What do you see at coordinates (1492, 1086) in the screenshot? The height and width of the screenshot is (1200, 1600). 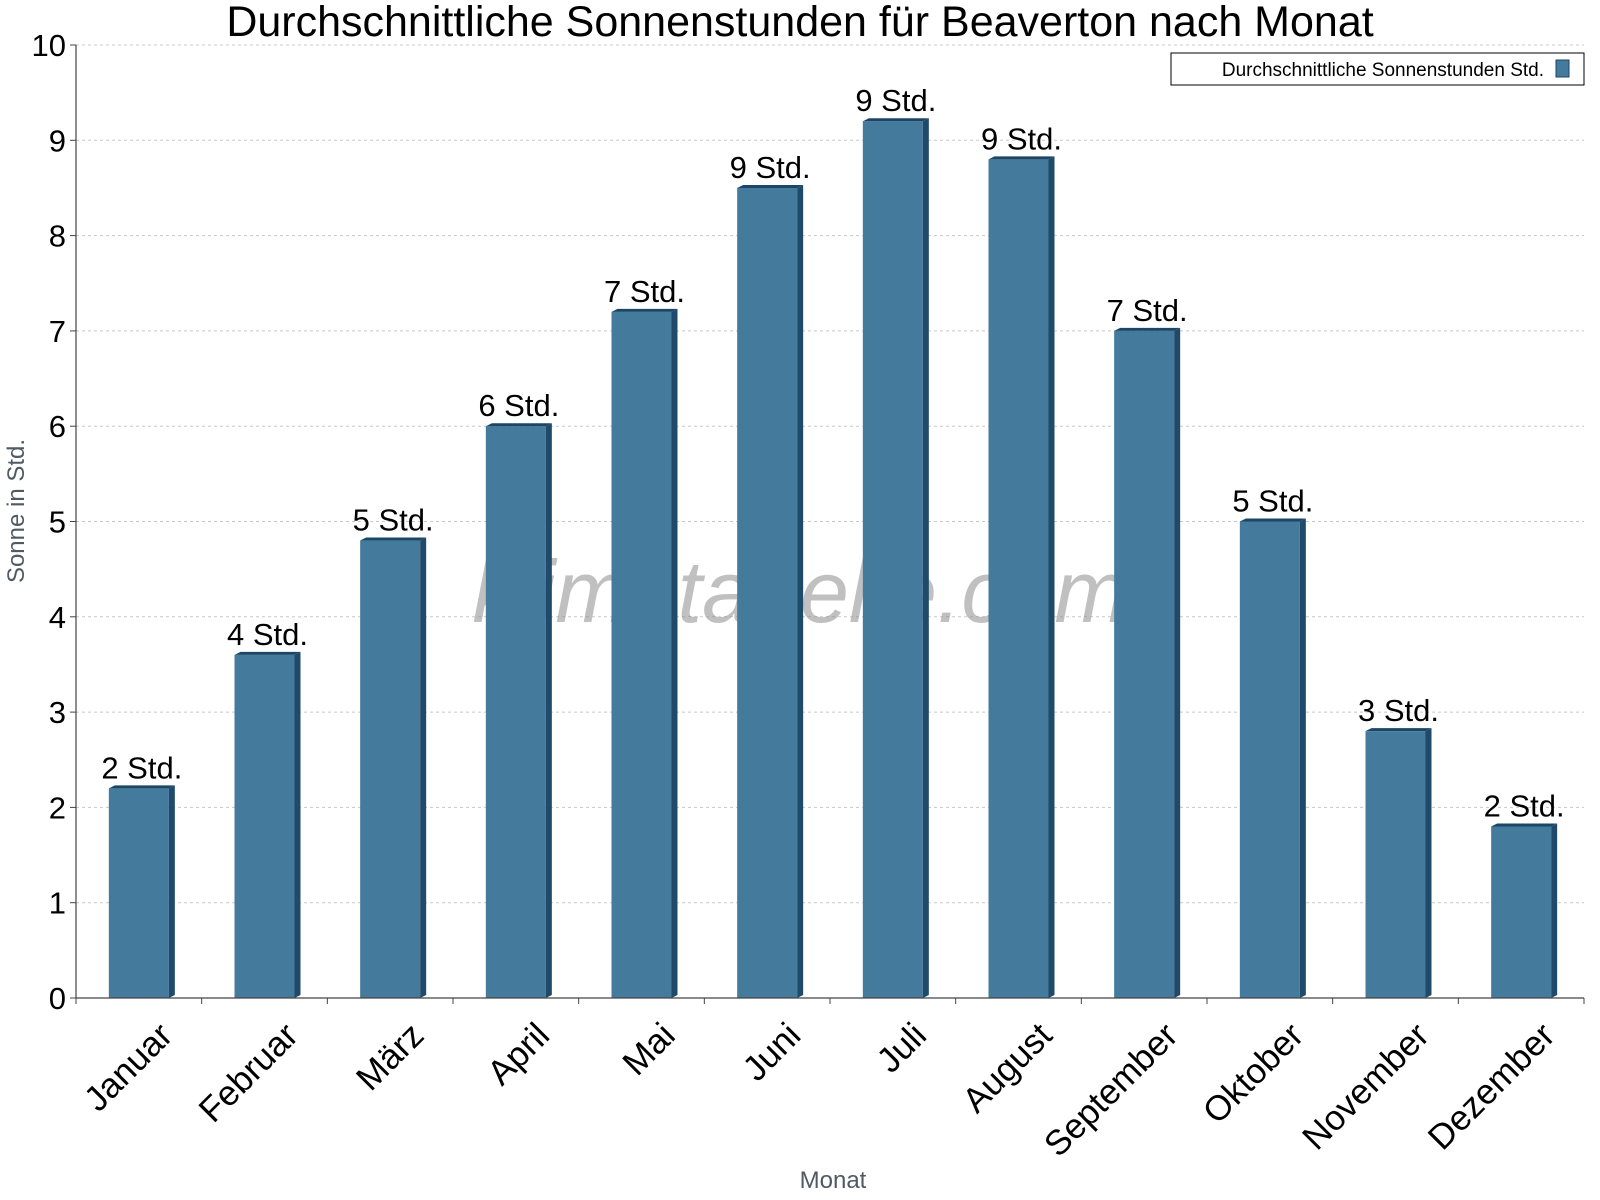 I see `x-tick-label: Dezember` at bounding box center [1492, 1086].